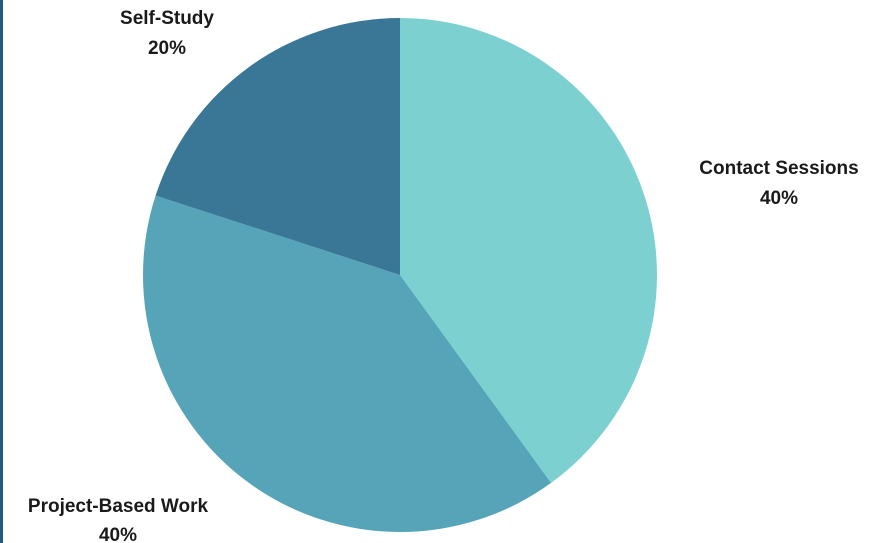  I want to click on slice-label-contact-sessions: Contact Sessions, so click(778, 168).